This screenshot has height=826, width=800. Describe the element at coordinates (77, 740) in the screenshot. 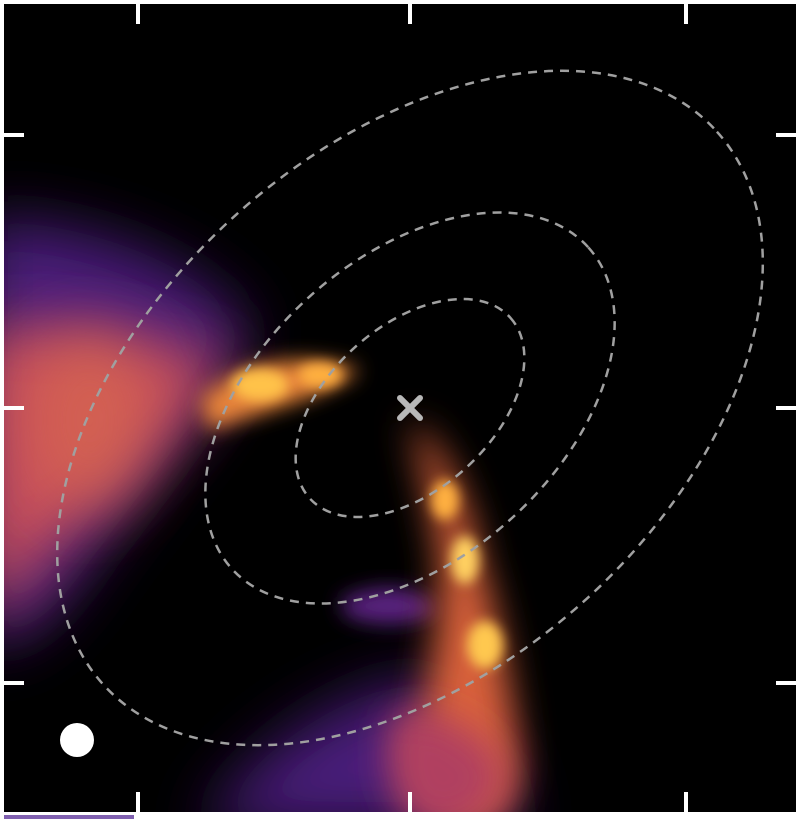

I see `beam` at that location.